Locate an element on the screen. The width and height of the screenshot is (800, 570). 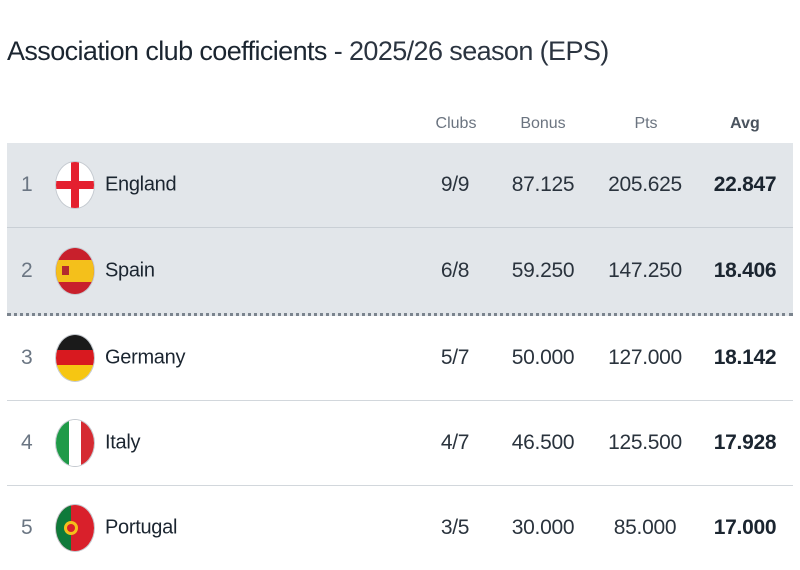
rank: 1 is located at coordinates (27, 184).